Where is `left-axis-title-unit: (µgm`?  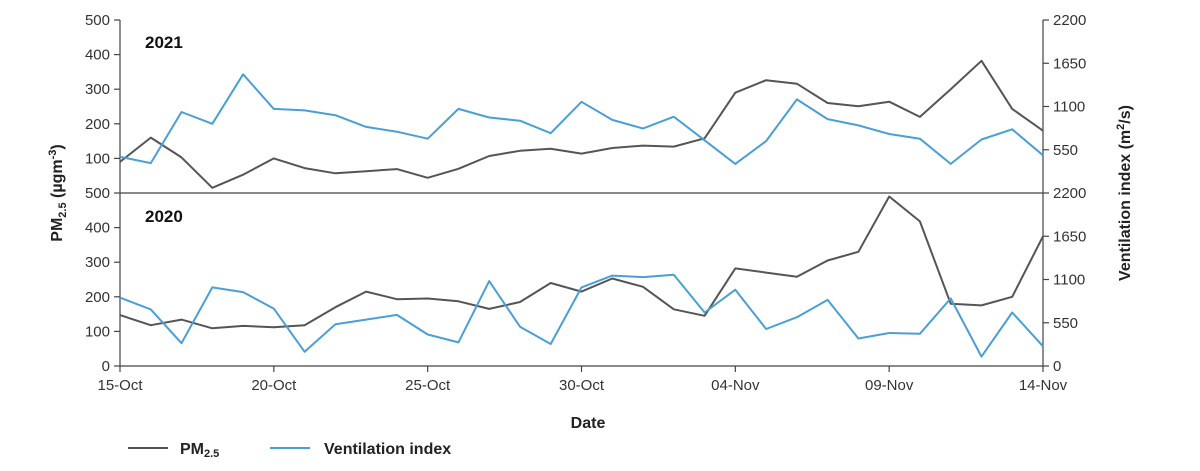
left-axis-title-unit: (µgm is located at coordinates (57, 180).